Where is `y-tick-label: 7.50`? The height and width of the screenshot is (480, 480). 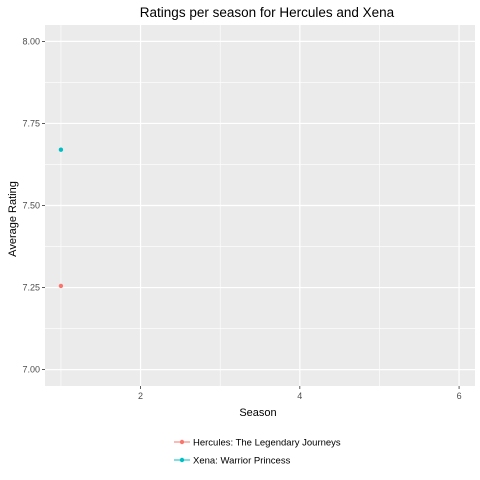
y-tick-label: 7.50 is located at coordinates (31, 206).